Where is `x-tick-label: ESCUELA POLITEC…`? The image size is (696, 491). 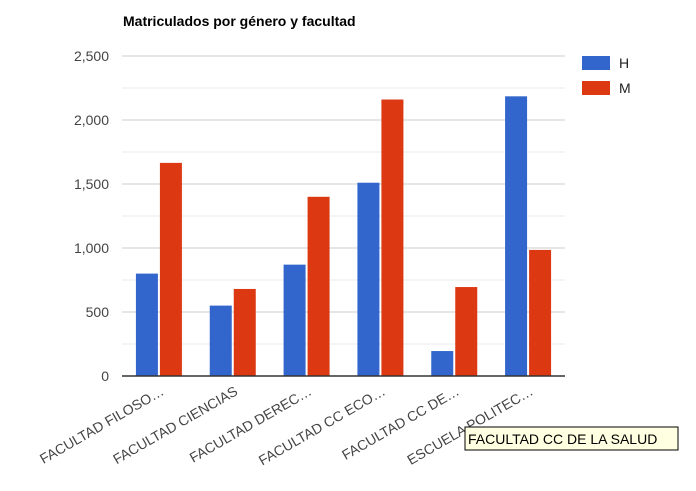 x-tick-label: ESCUELA POLITEC… is located at coordinates (469, 425).